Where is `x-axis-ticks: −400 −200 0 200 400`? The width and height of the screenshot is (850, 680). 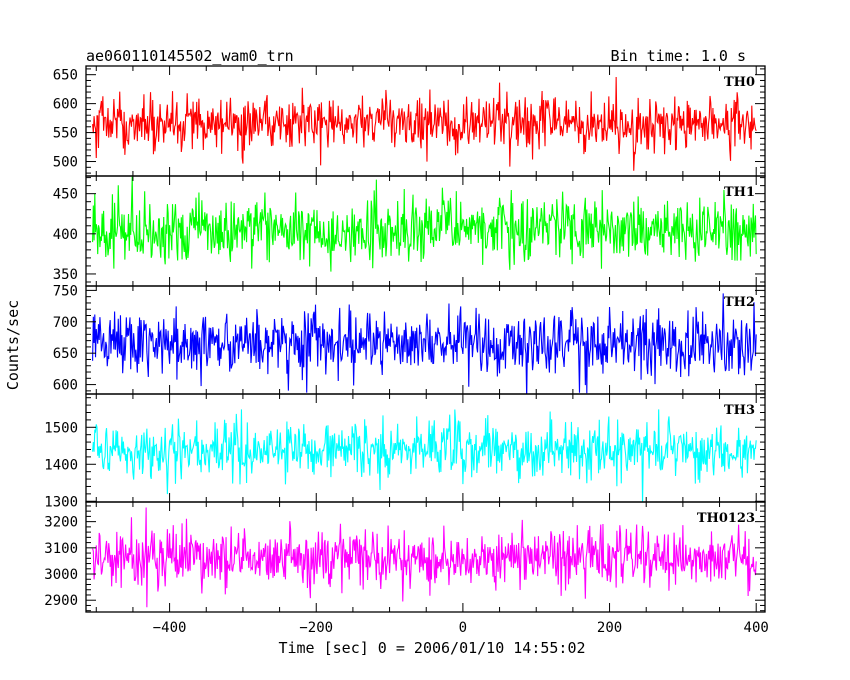 x-axis-ticks: −400 −200 0 200 400 is located at coordinates (461, 628).